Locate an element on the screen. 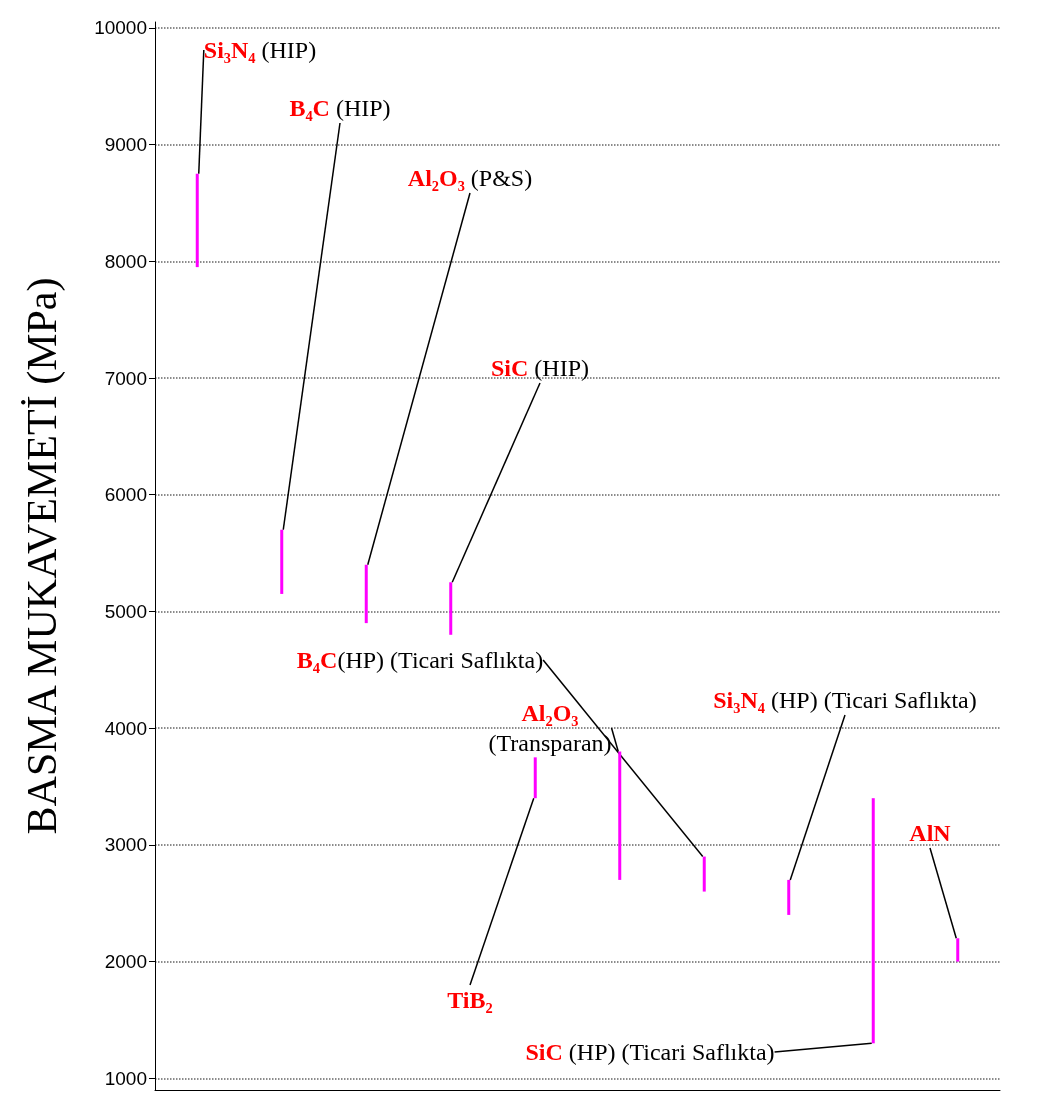 The image size is (1038, 1107). y-axis-title: BASMA MUKAVEMETİ (MPa) is located at coordinates (42, 556).